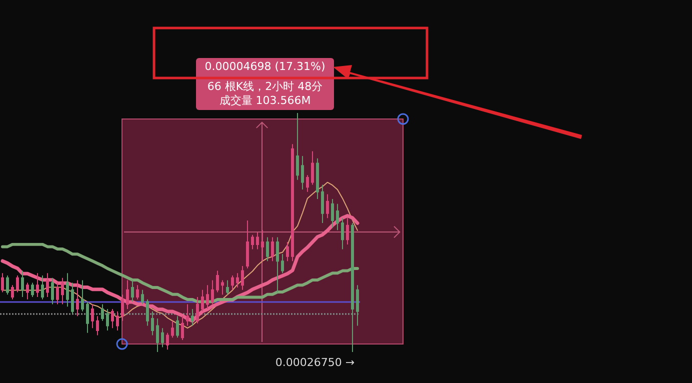 The image size is (692, 383). I want to click on text: 66 根K线，2小时 48分, so click(265, 86).